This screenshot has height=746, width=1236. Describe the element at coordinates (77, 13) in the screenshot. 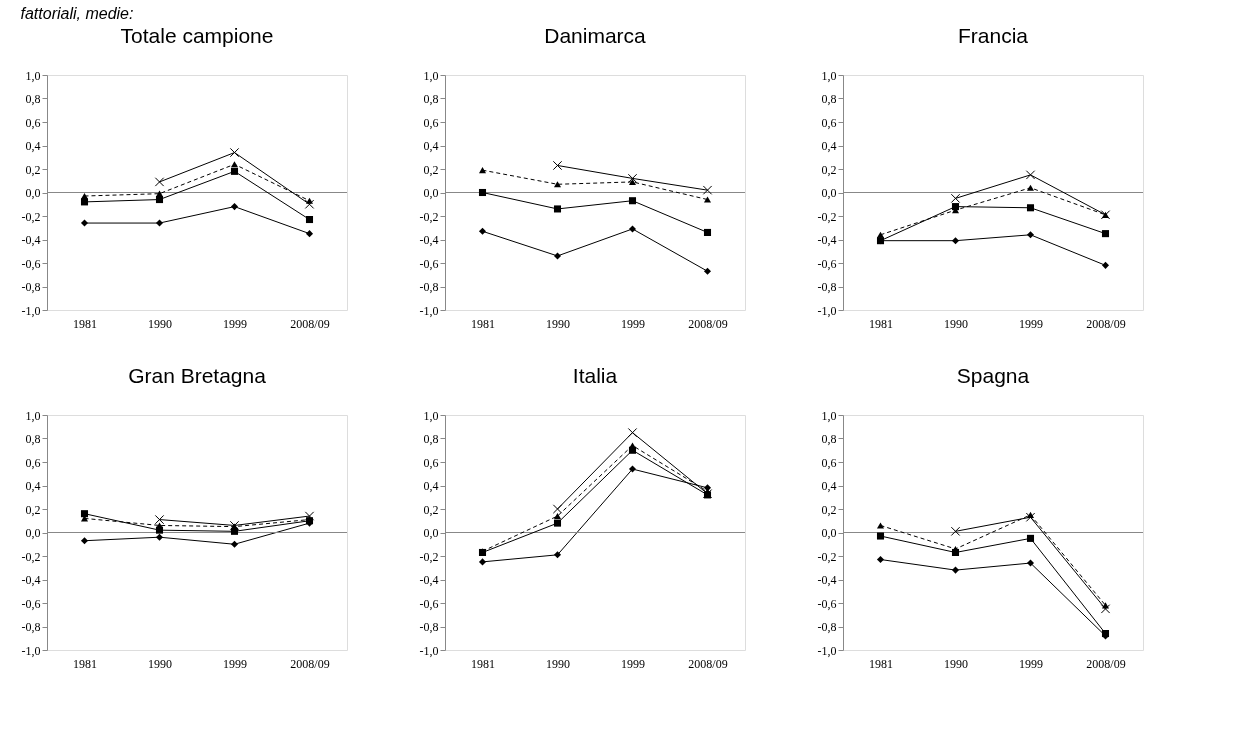

I see `text: fattoriali, medie:` at that location.